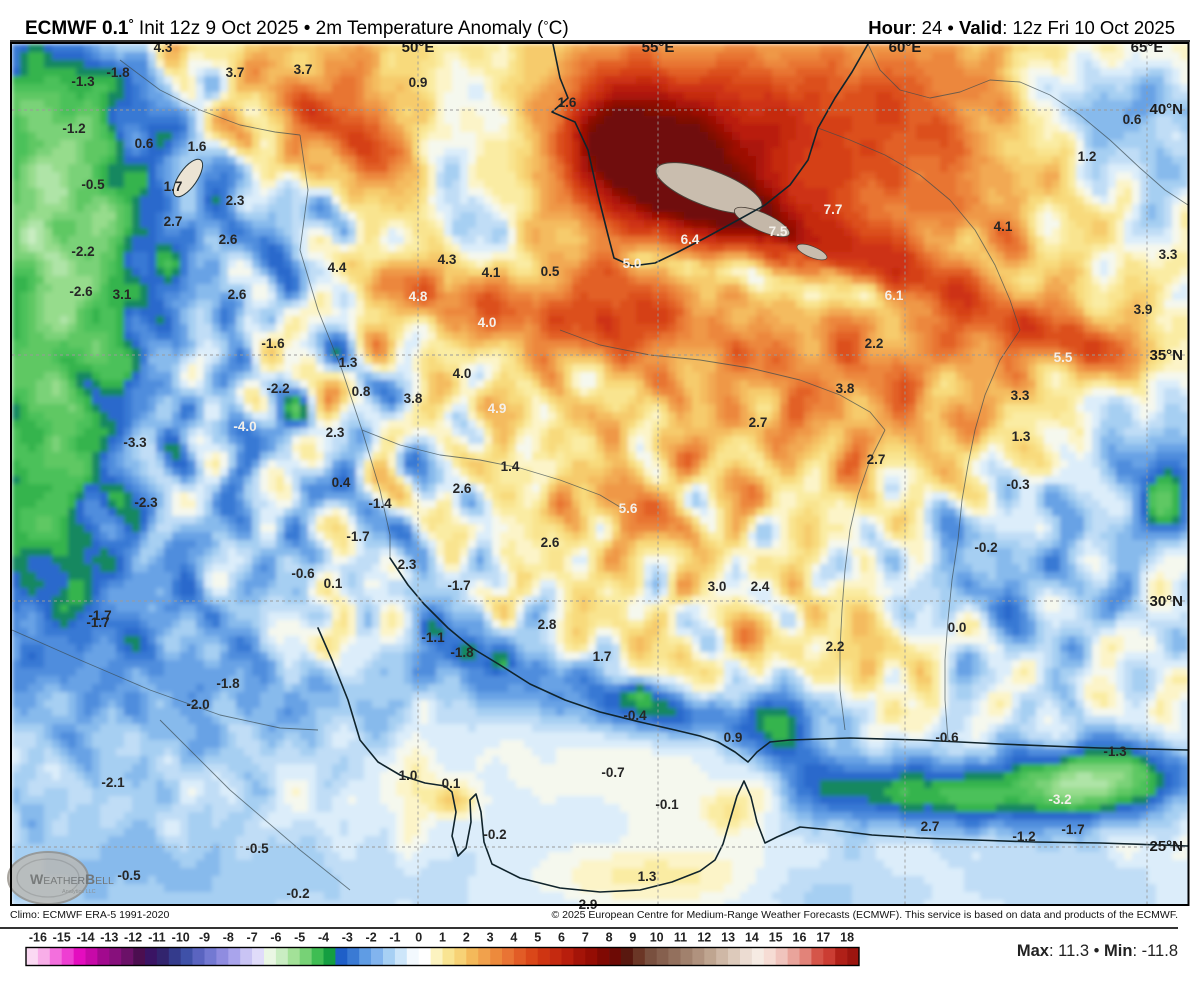  What do you see at coordinates (135, 442) in the screenshot?
I see `svg-text: -3.3` at bounding box center [135, 442].